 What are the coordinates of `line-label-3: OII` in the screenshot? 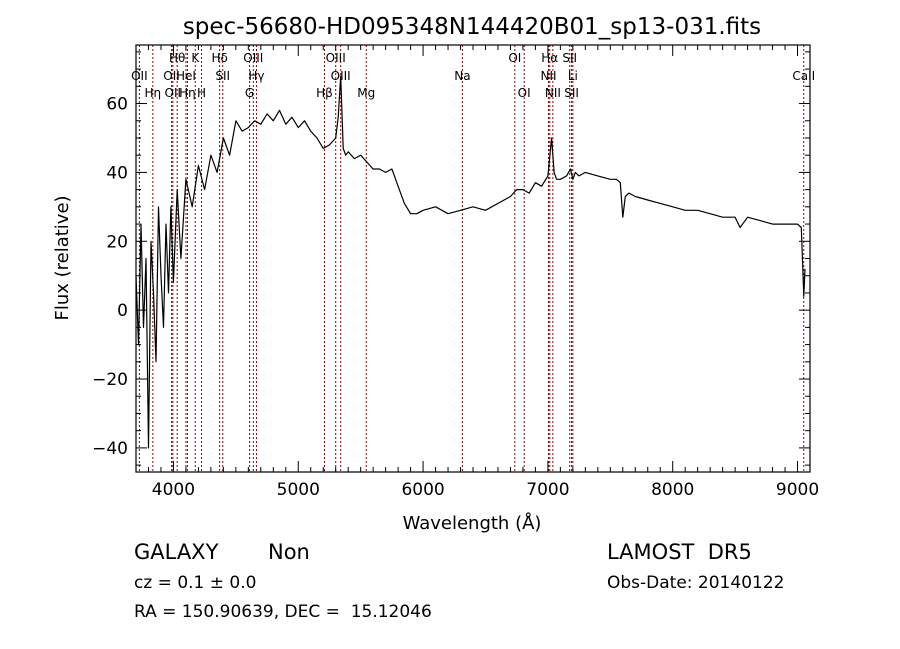 It's located at (173, 93).